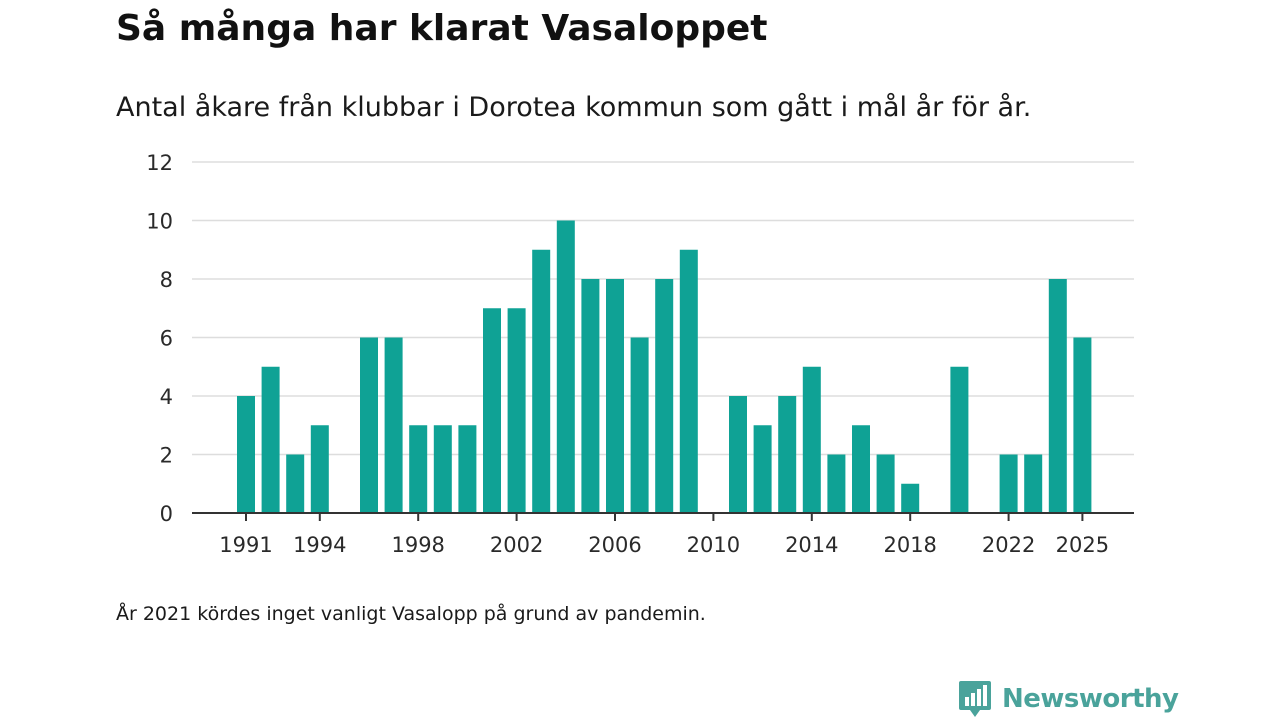  I want to click on bar-2002, so click(516, 410).